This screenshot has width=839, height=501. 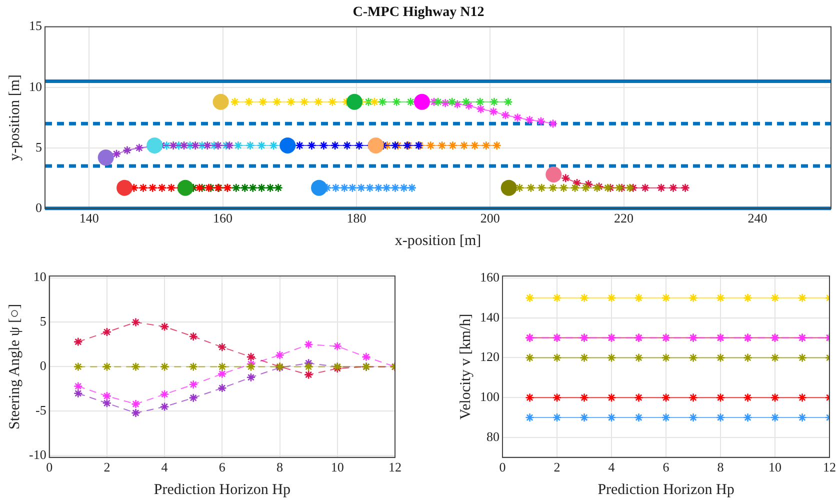 I want to click on y-axis-title: Velocity v [km/h], so click(x=466, y=367).